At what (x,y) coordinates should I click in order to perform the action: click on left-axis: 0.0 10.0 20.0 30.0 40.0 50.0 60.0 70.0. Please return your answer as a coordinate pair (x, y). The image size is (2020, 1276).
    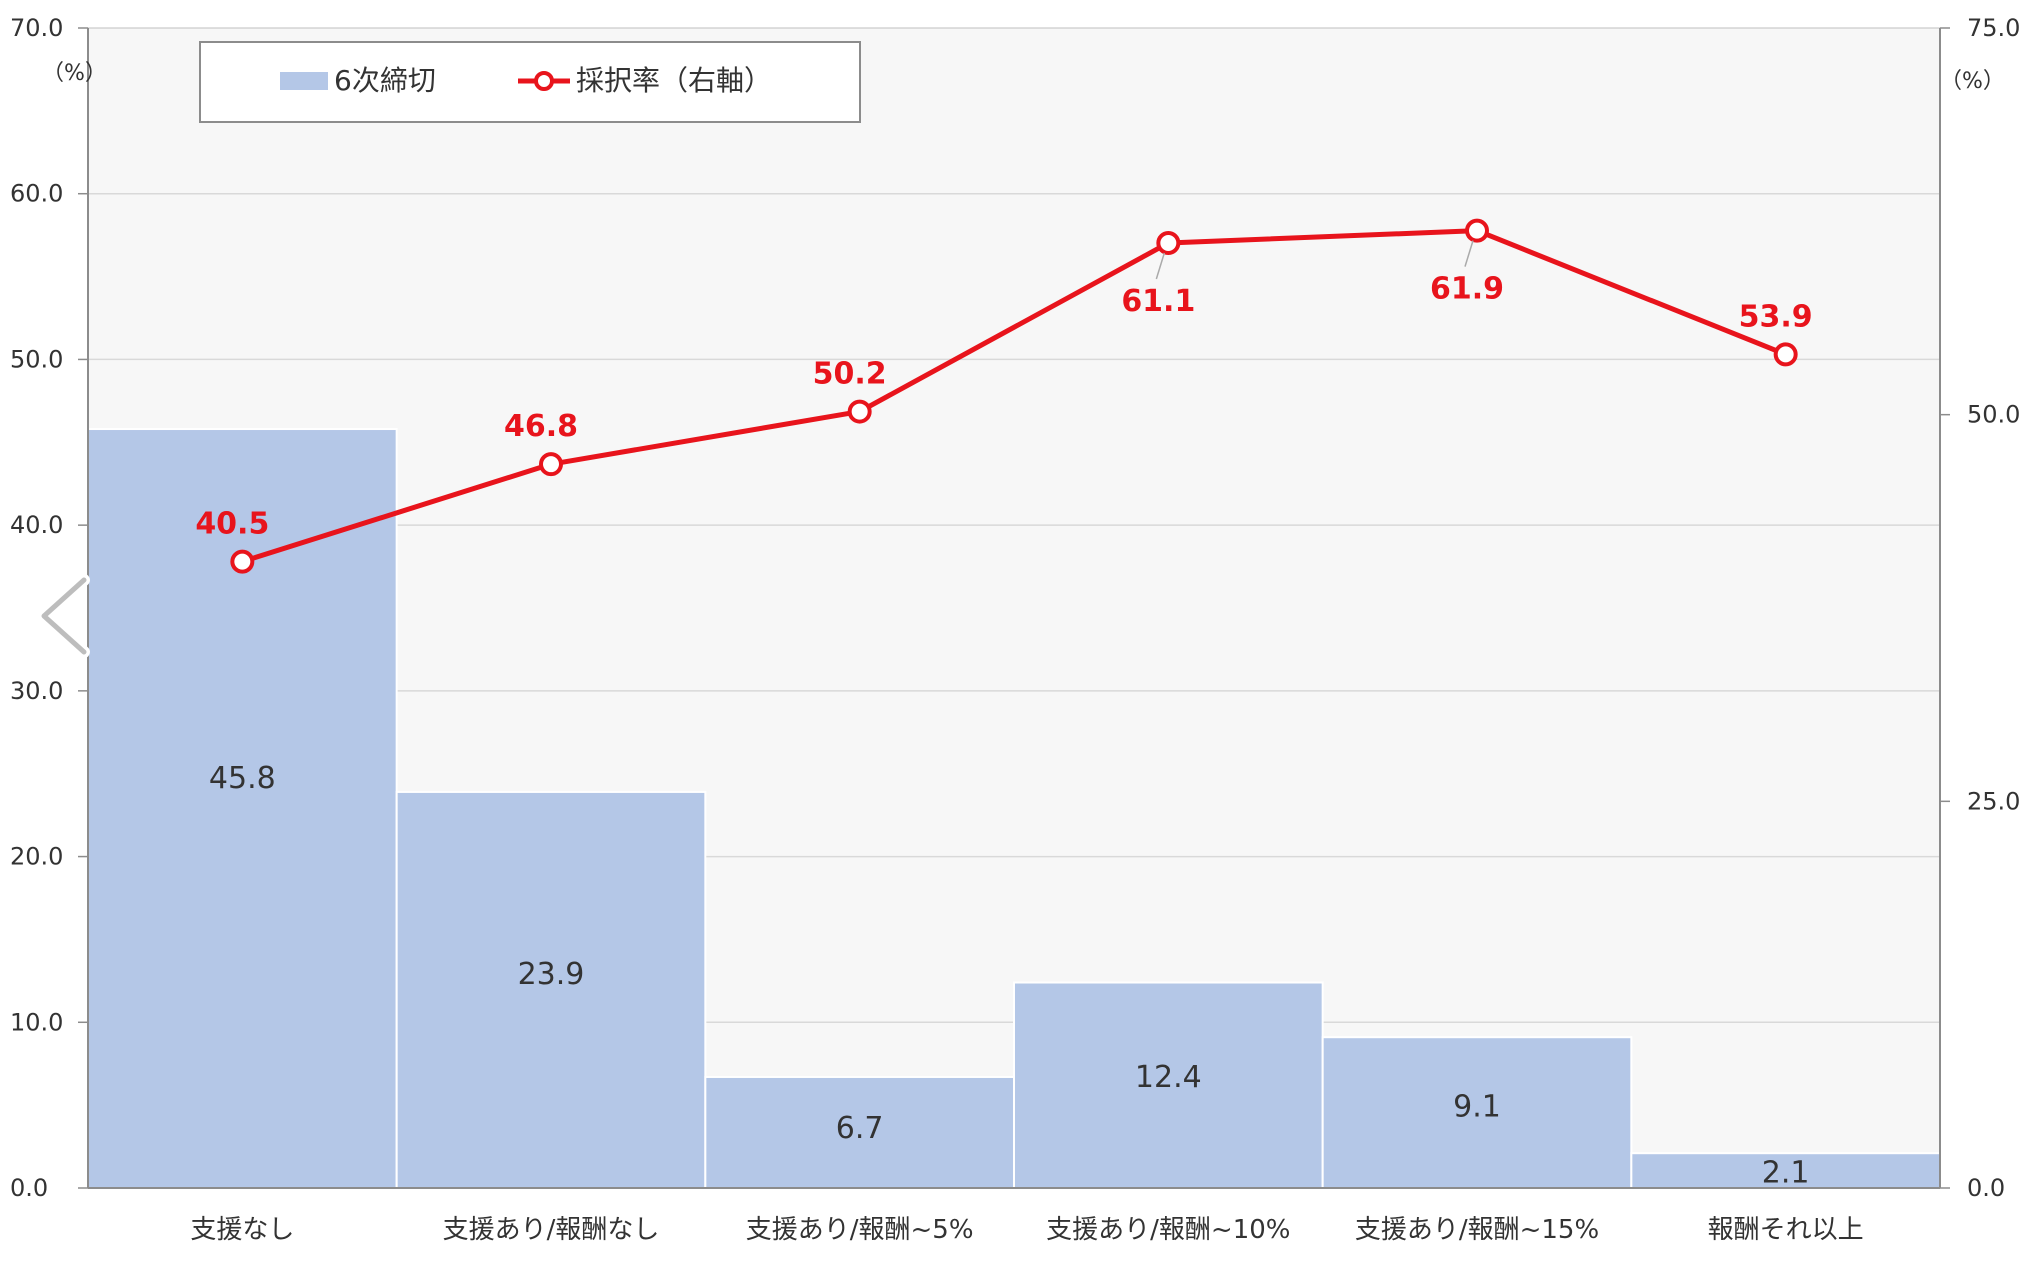
    Looking at the image, I should click on (49, 608).